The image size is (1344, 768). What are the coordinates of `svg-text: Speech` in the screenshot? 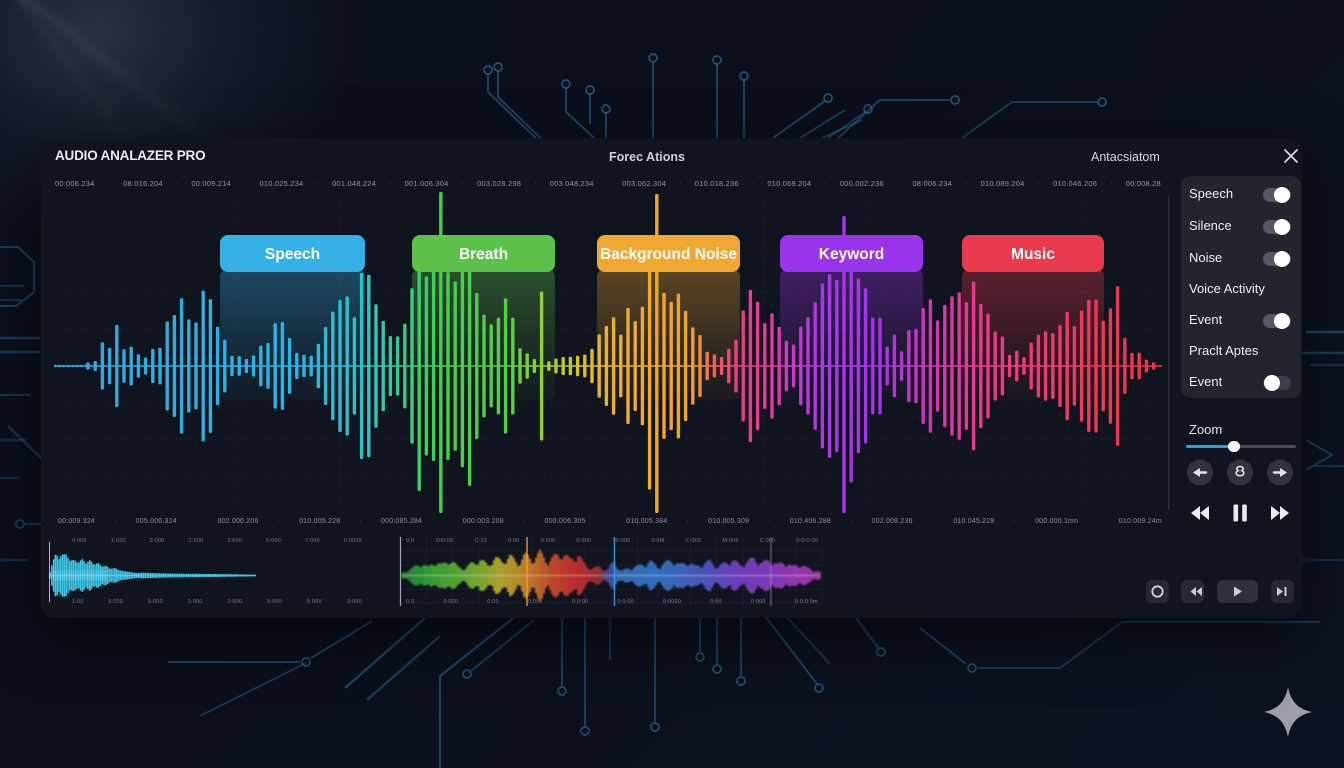 It's located at (292, 254).